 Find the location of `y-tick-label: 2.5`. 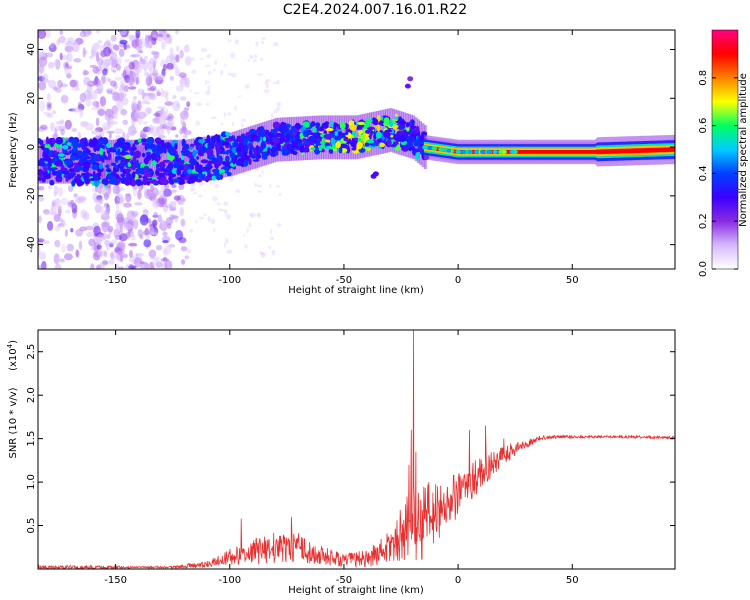

y-tick-label: 2.5 is located at coordinates (31, 352).